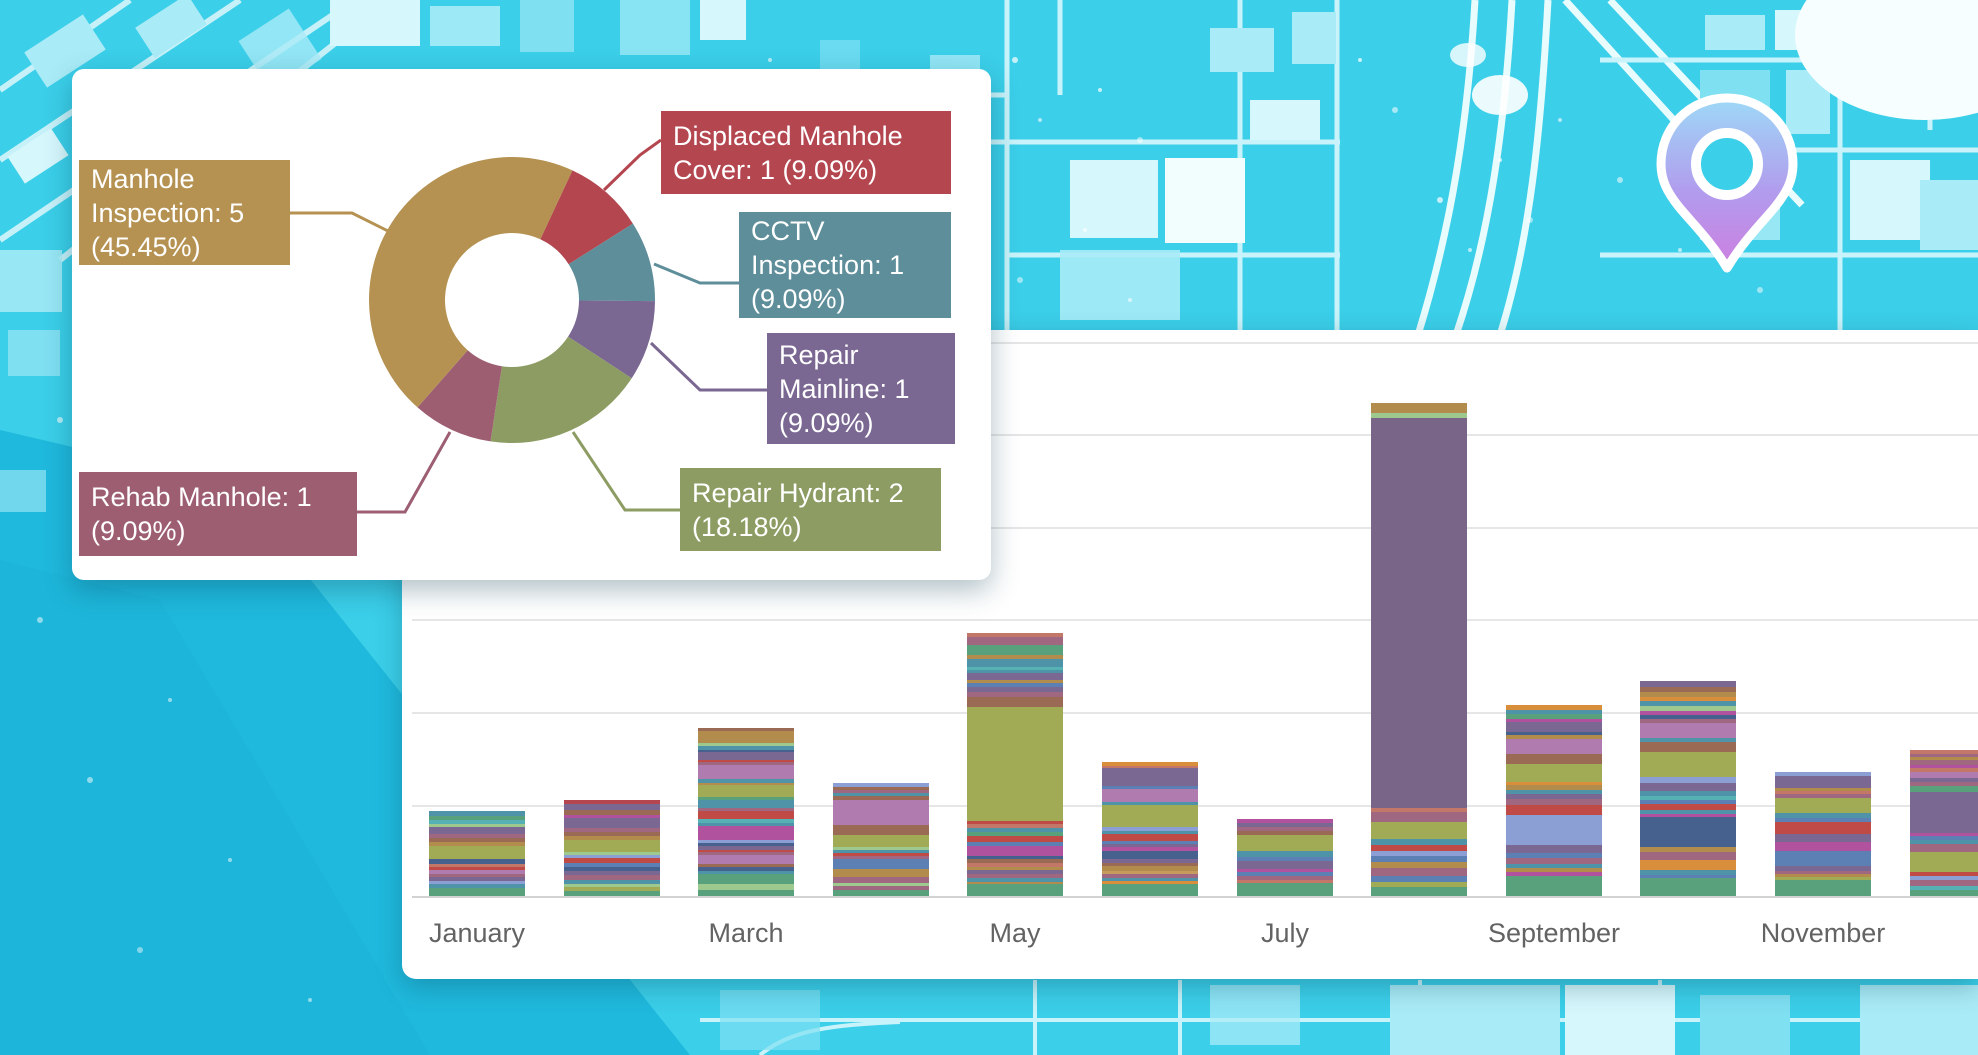 The image size is (1978, 1055). I want to click on bar-march, so click(746, 812).